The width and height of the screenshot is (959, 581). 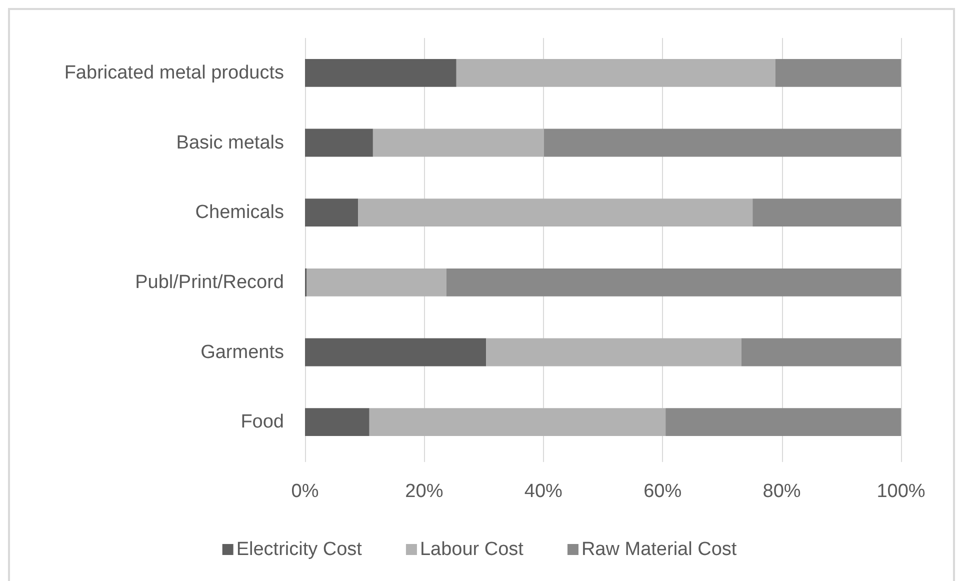 I want to click on x-tick-label: 0%, so click(x=305, y=491).